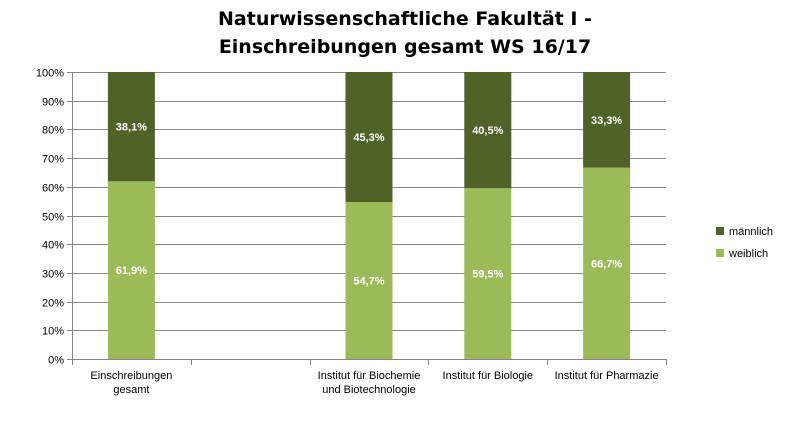 The width and height of the screenshot is (800, 439). I want to click on y-tick-label: 80%, so click(53, 131).